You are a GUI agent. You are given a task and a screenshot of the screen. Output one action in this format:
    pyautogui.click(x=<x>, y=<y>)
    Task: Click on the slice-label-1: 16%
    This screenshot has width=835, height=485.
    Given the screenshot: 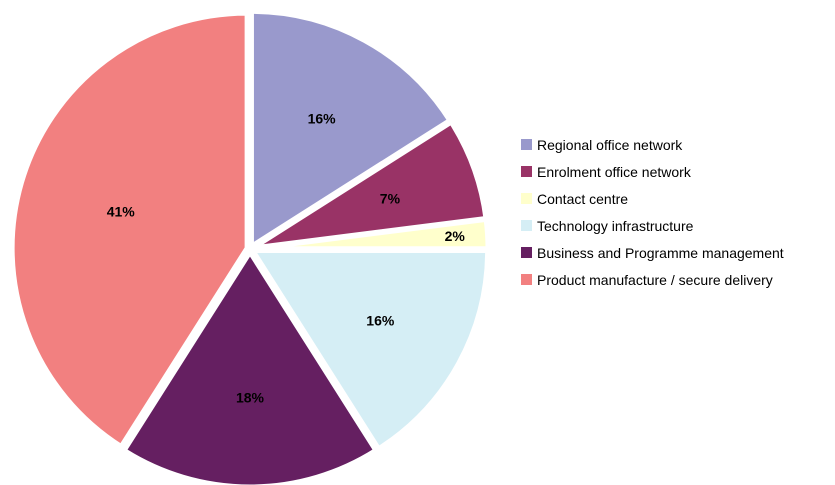 What is the action you would take?
    pyautogui.click(x=322, y=119)
    